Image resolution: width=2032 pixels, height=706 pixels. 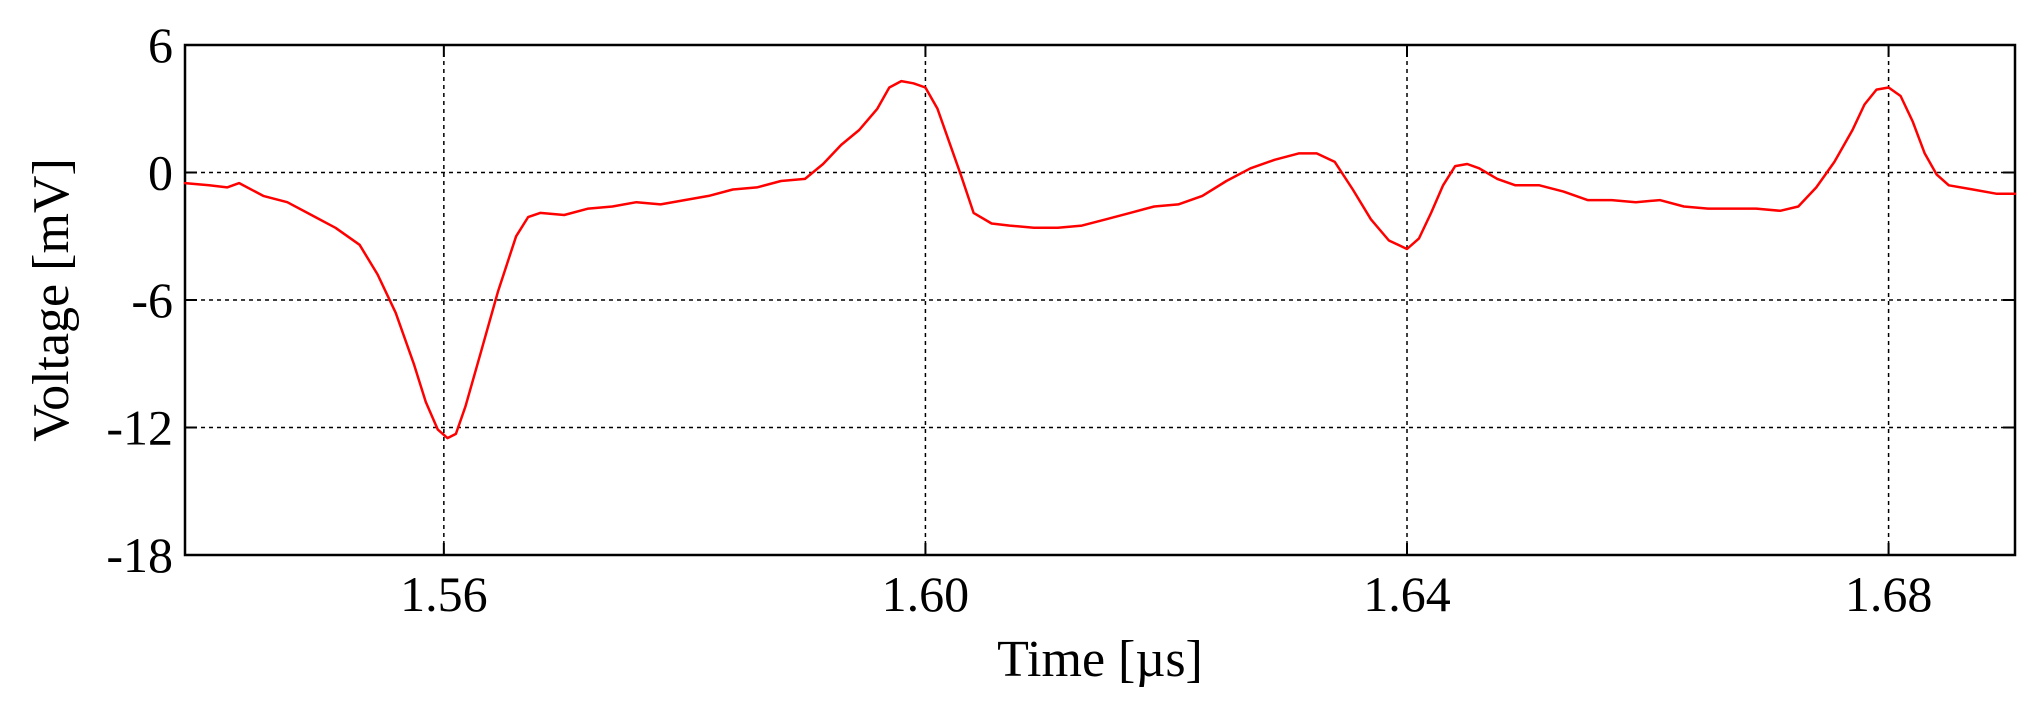 I want to click on x-tick-label: 1.64, so click(x=1407, y=594).